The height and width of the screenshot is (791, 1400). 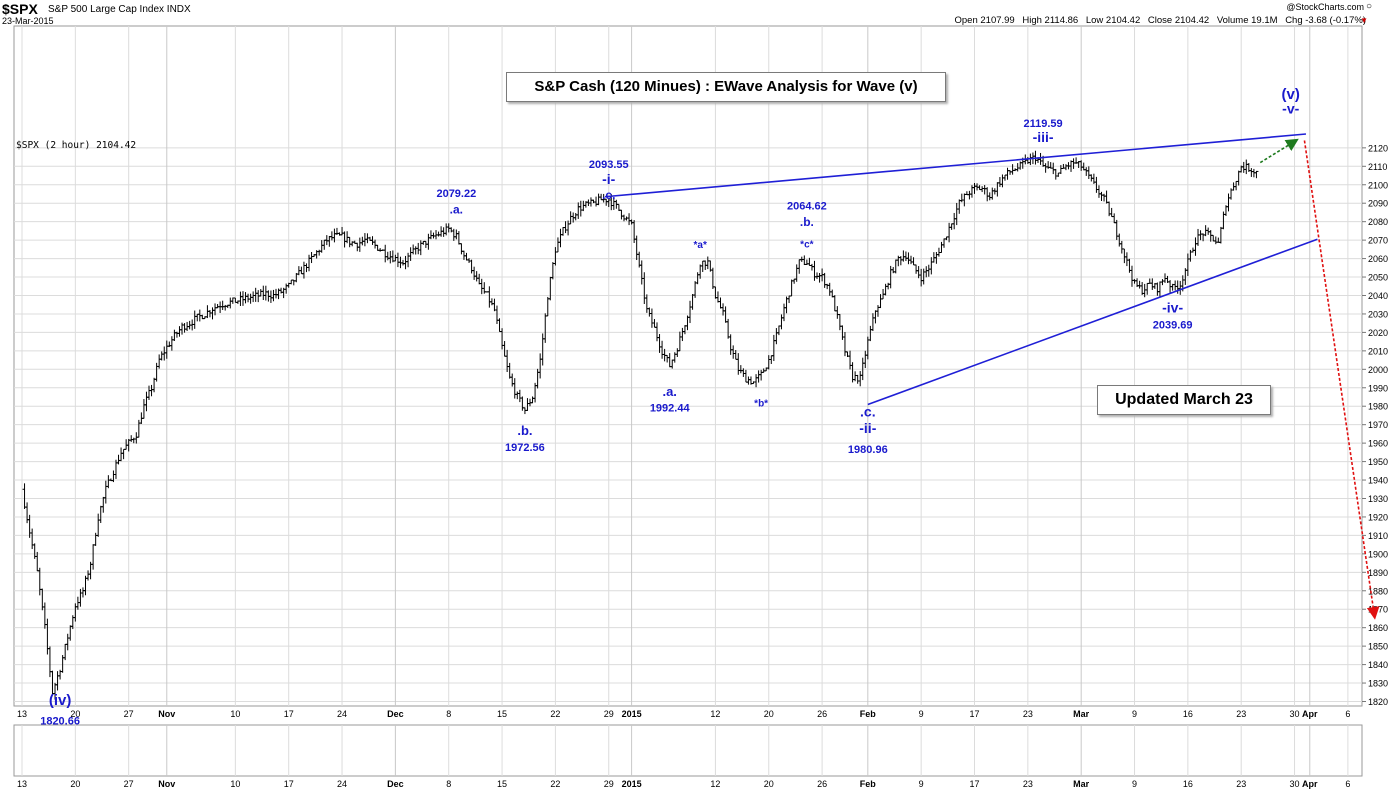 I want to click on wave-label: *b*, so click(x=761, y=403).